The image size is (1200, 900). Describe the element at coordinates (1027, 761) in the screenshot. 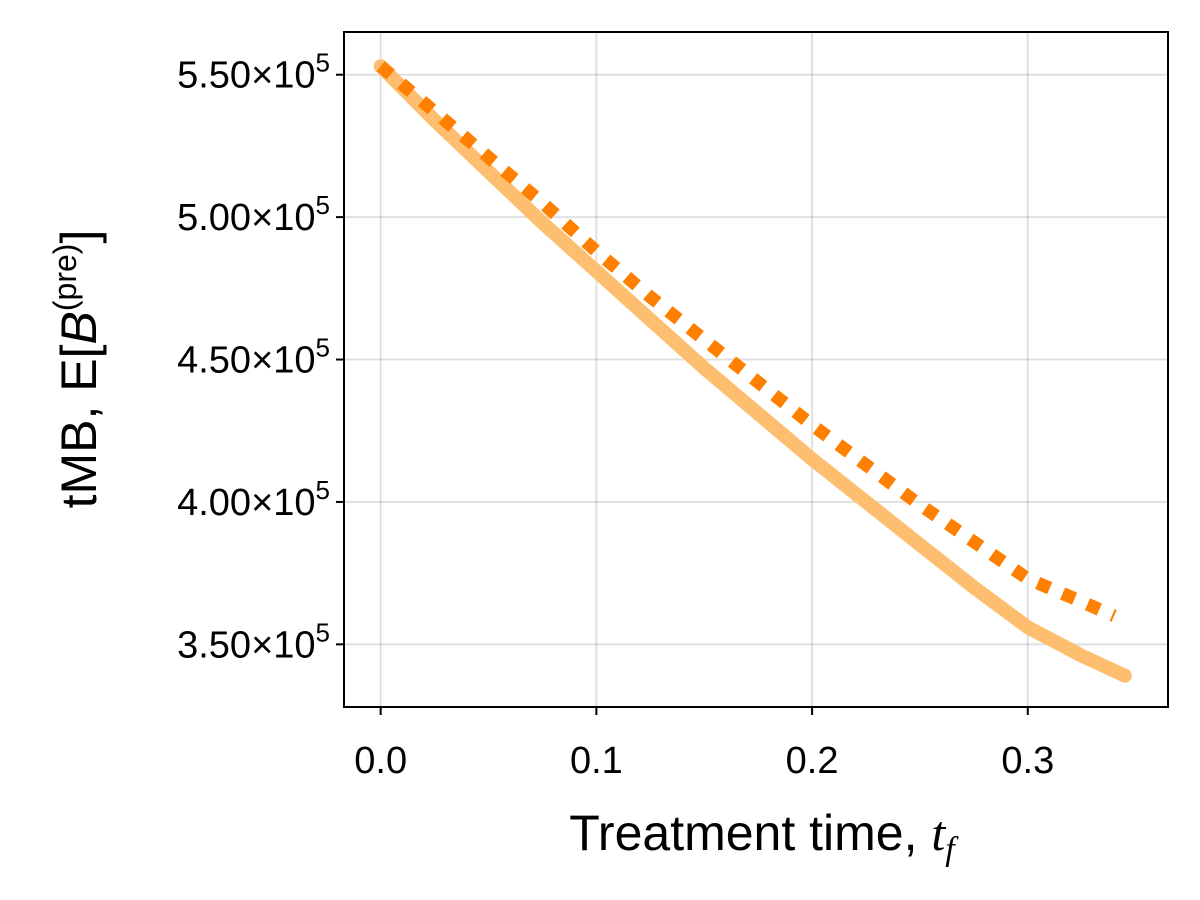

I see `x-tick-label: 0.3` at that location.